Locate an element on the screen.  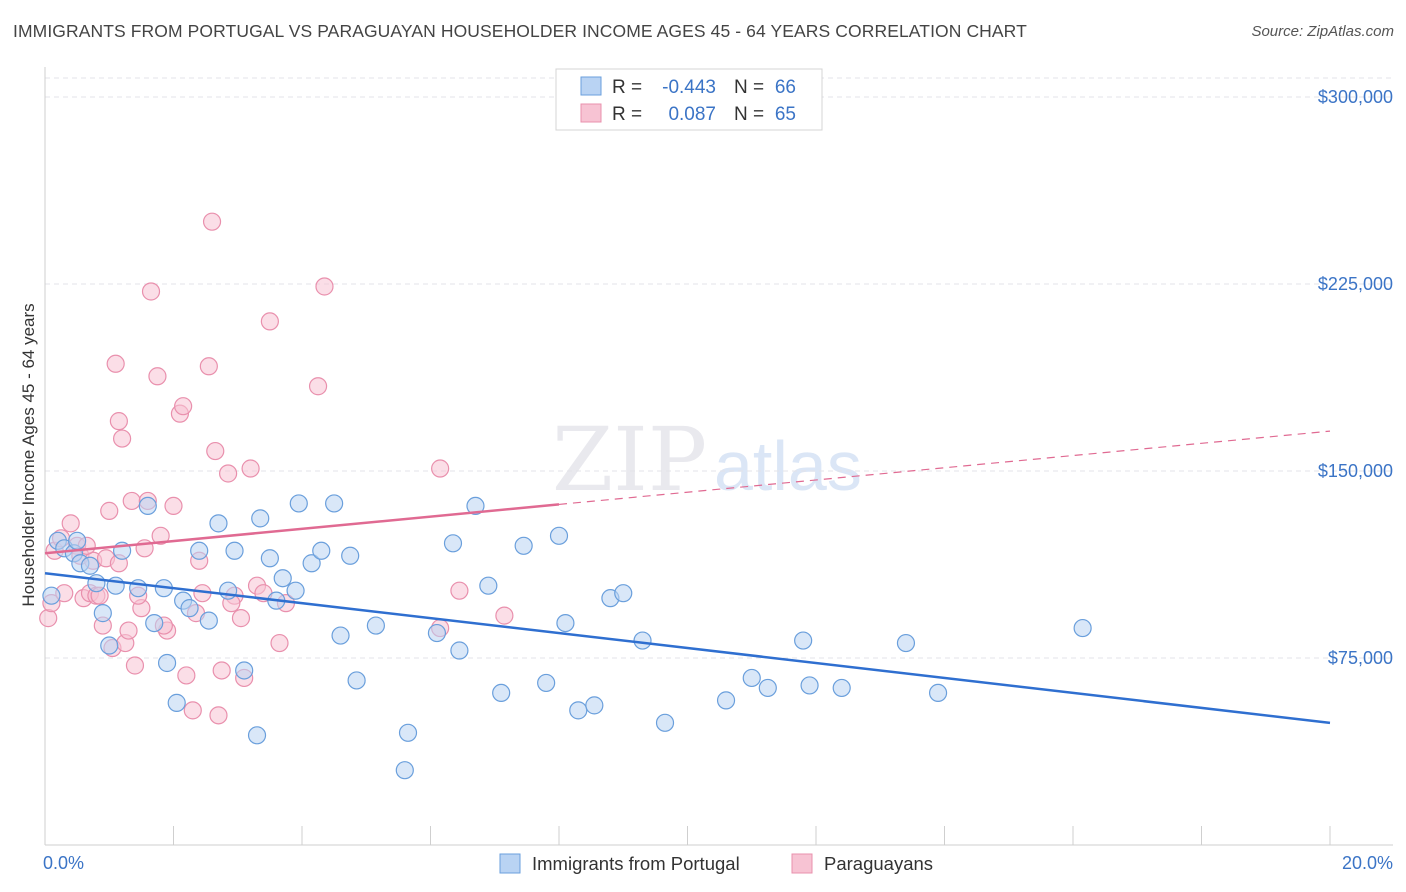
x-tick-labels: 0.0% 20.0% is located at coordinates (718, 863).